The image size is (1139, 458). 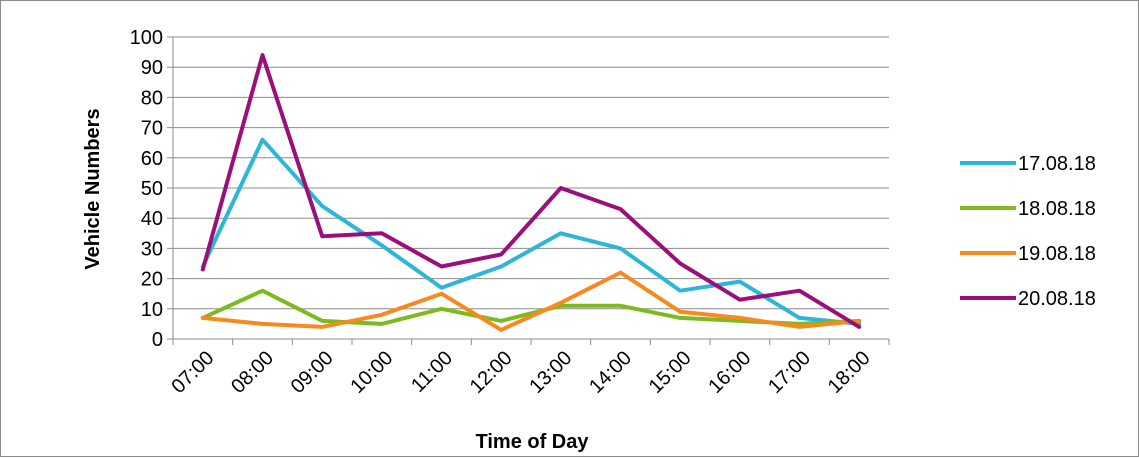 What do you see at coordinates (252, 372) in the screenshot?
I see `x-tick-label: 08:00` at bounding box center [252, 372].